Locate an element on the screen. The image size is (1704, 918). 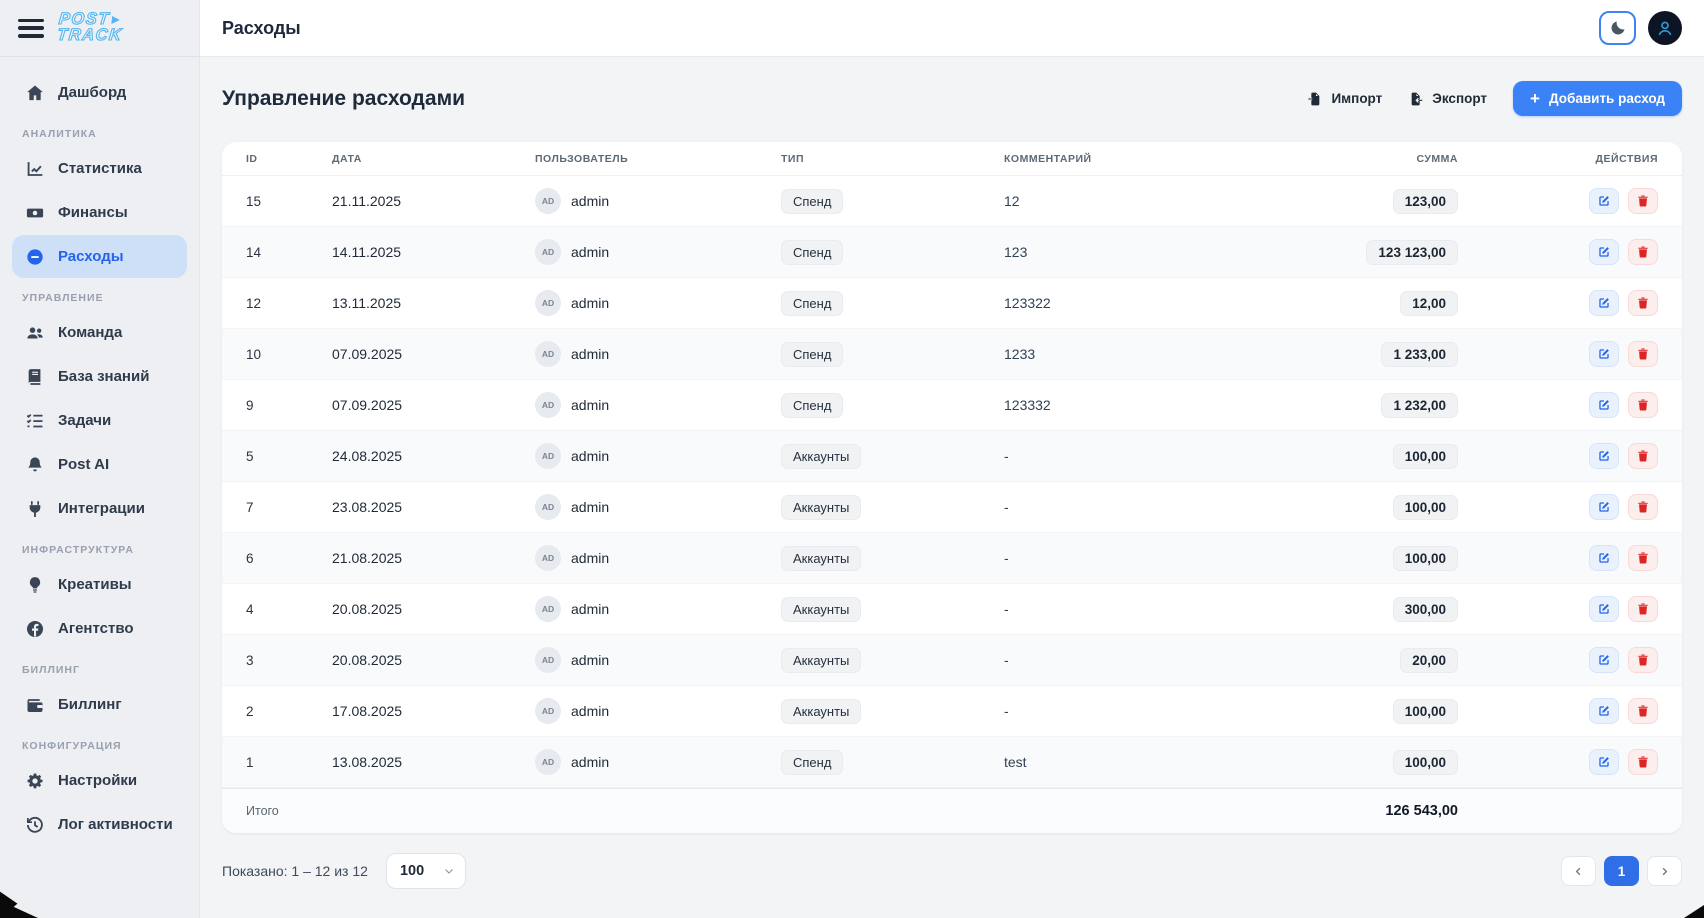
page-size-select: 100 is located at coordinates (425, 871).